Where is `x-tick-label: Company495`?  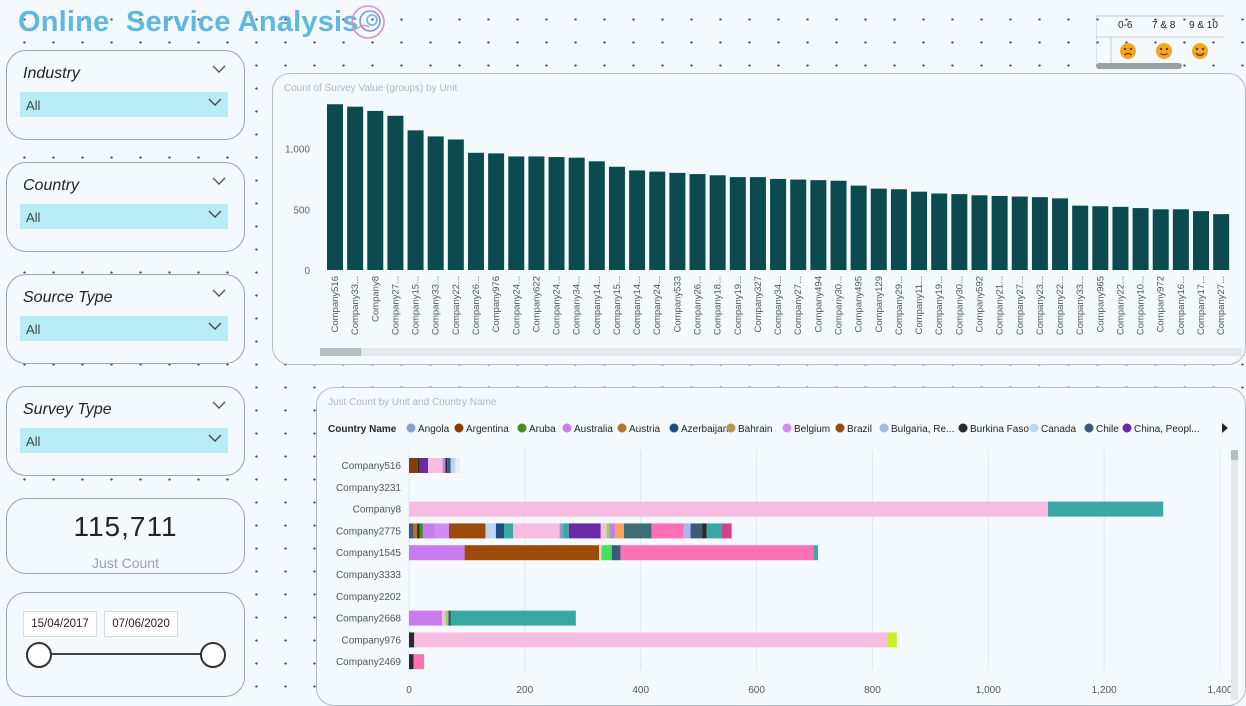 x-tick-label: Company495 is located at coordinates (859, 304).